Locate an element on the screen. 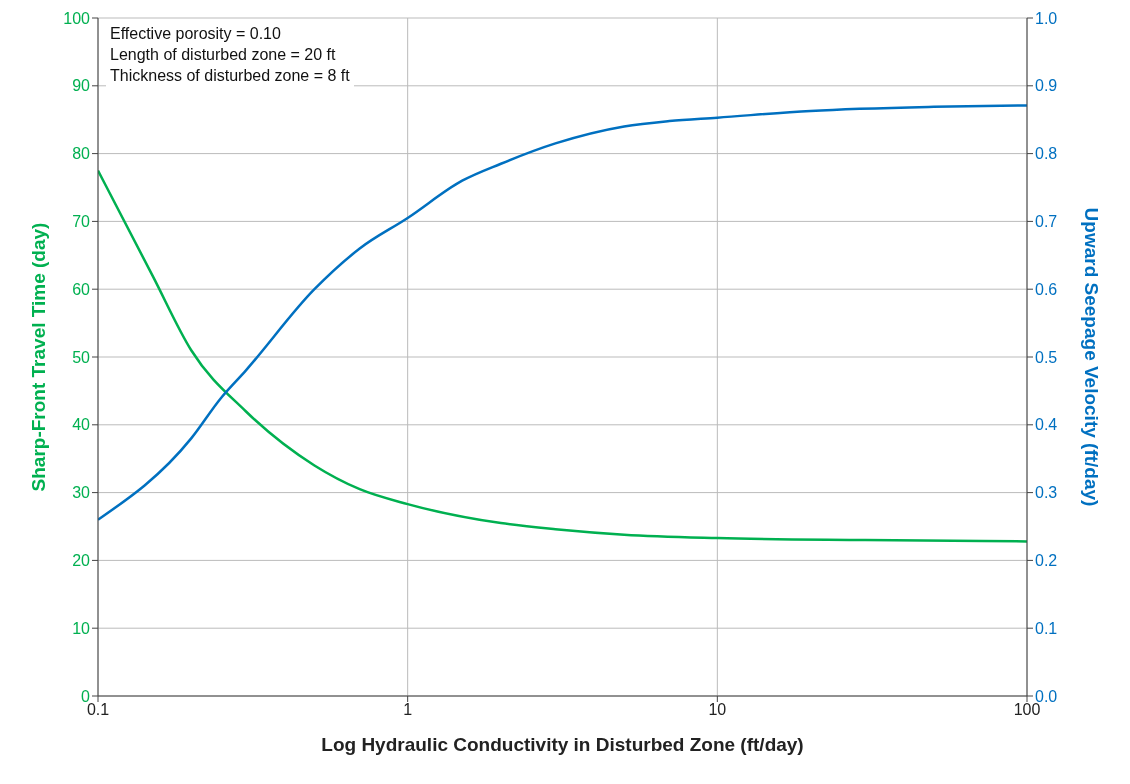 The image size is (1130, 784). y-tick-label: 70 is located at coordinates (81, 222).